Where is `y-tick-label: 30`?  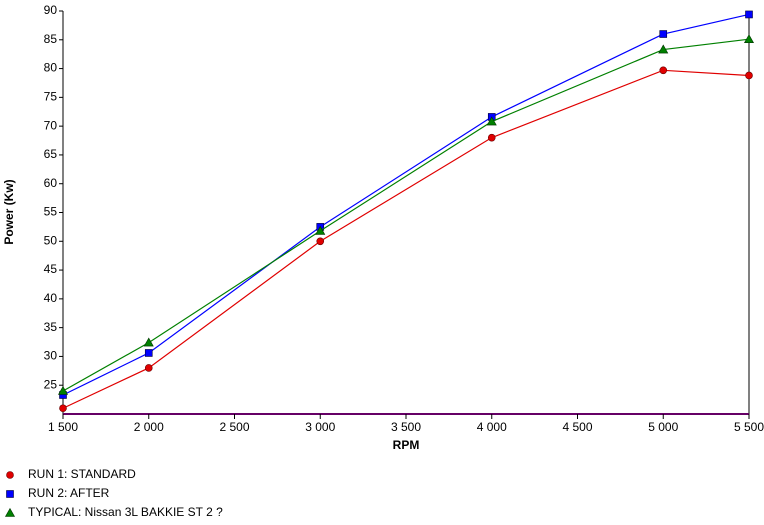
y-tick-label: 30 is located at coordinates (51, 356).